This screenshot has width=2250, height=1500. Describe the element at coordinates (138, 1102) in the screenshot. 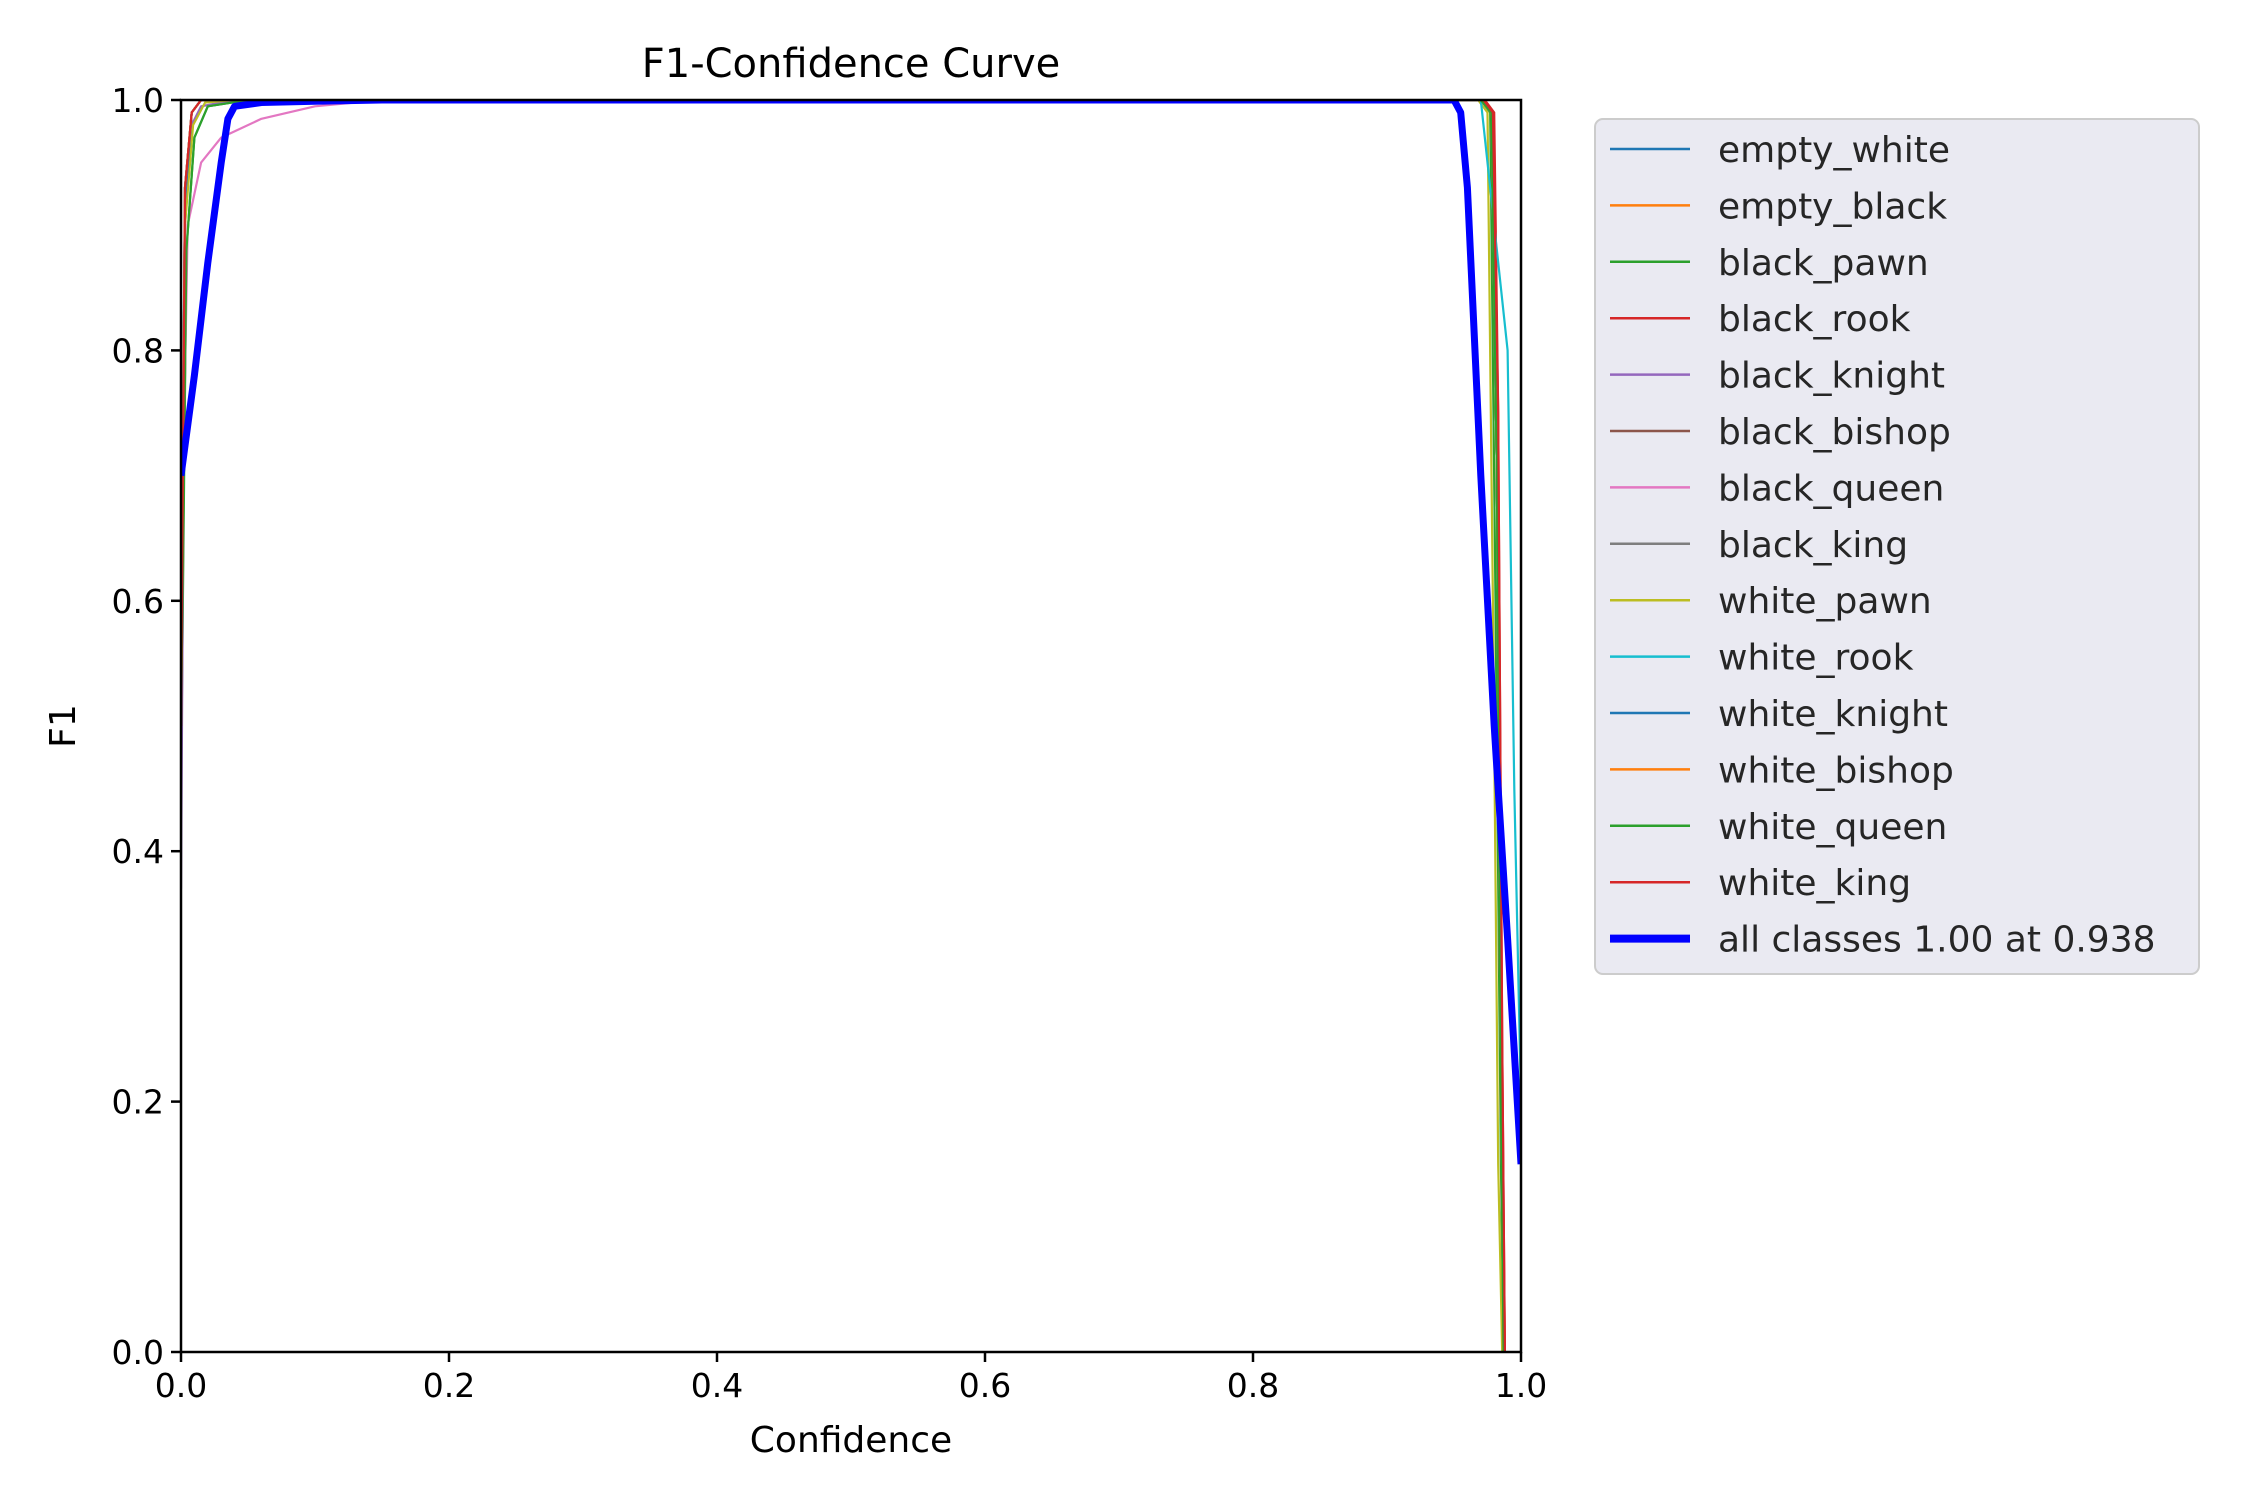

I see `y-tick-label: 0.2` at that location.